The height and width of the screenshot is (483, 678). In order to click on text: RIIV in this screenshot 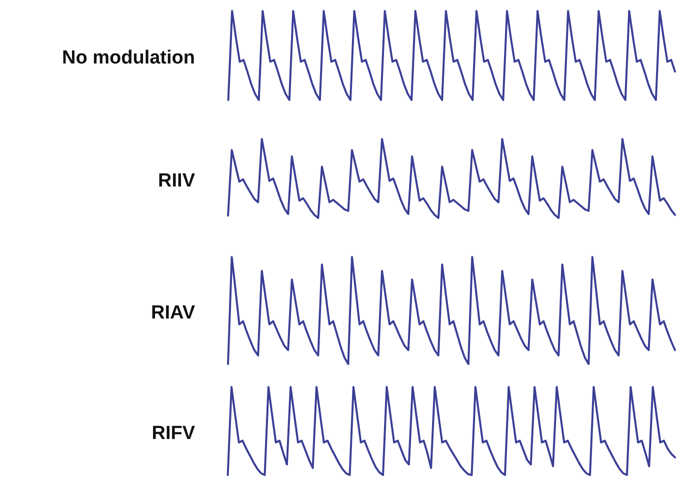, I will do `click(177, 181)`.